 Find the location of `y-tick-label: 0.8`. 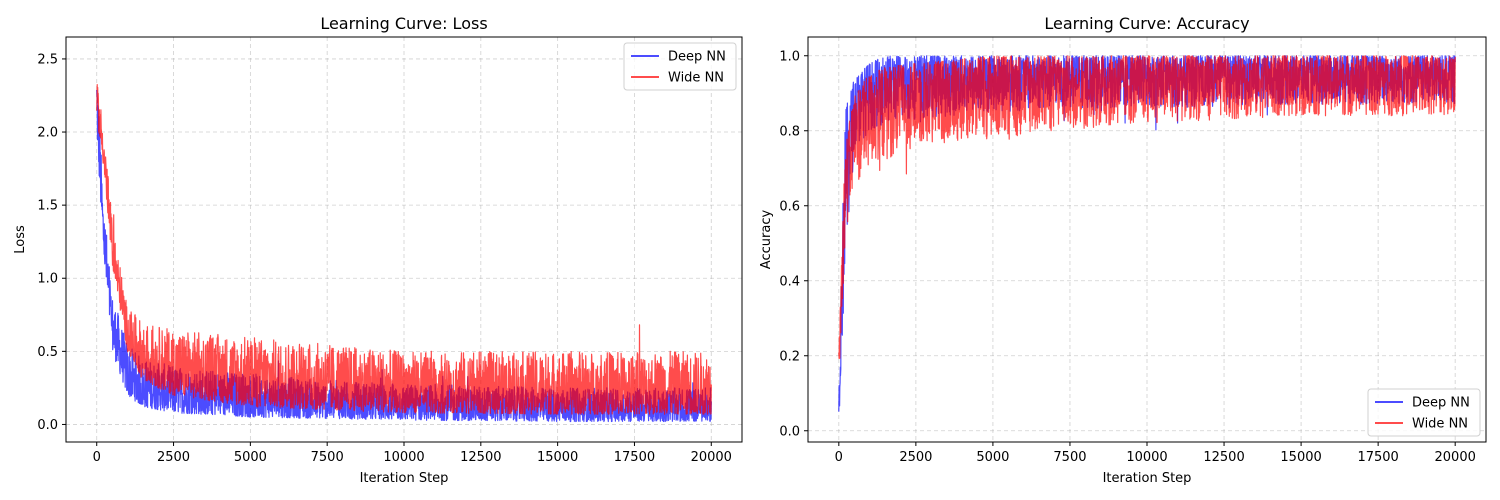

y-tick-label: 0.8 is located at coordinates (789, 131).